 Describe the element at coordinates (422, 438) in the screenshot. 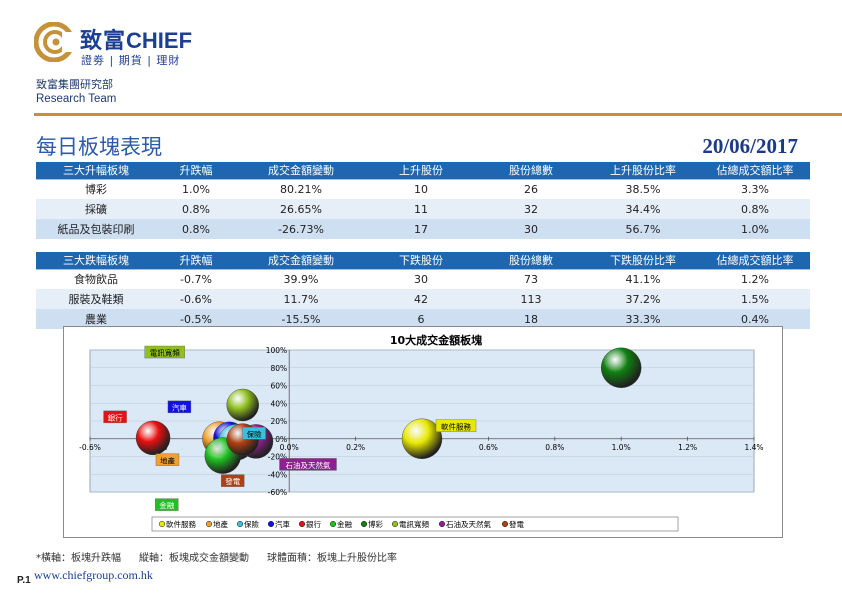

I see `bubble-軟件服務` at that location.